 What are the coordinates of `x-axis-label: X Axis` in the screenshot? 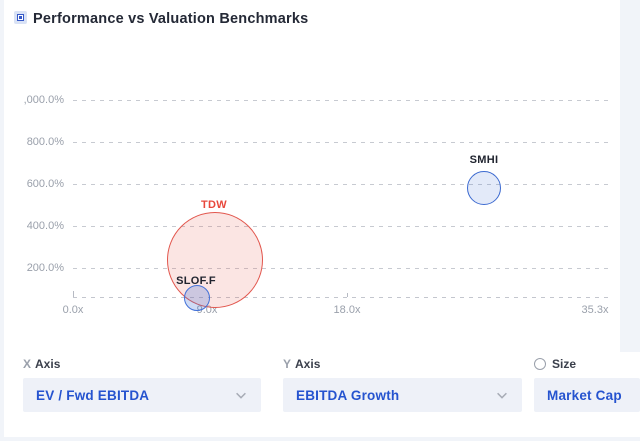 It's located at (142, 363).